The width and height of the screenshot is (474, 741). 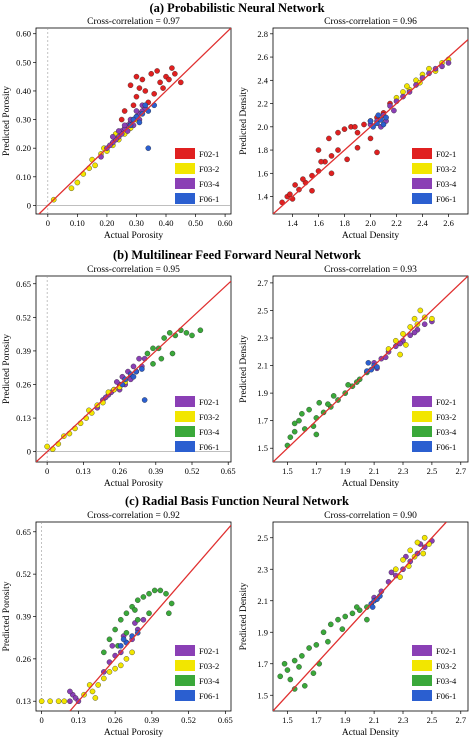 I want to click on y-tick-label: 0.60, so click(x=23, y=34).